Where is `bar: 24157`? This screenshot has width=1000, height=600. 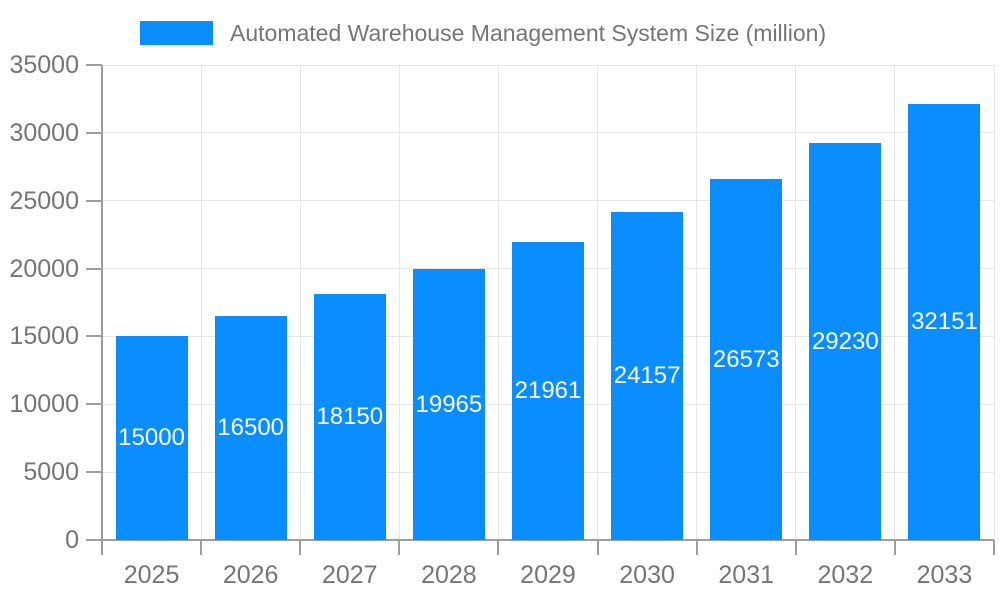 bar: 24157 is located at coordinates (647, 376).